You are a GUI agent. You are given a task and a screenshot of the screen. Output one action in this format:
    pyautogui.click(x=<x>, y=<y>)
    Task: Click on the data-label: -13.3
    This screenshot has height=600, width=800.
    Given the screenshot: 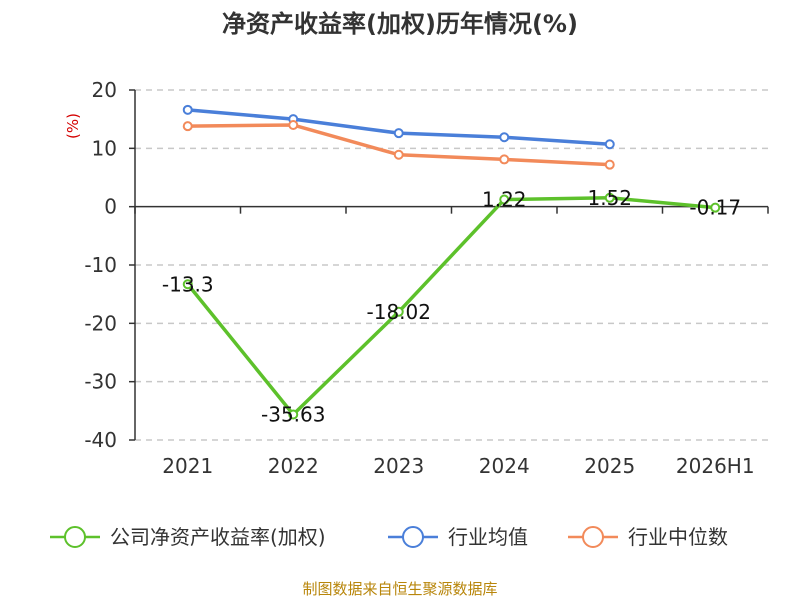 What is the action you would take?
    pyautogui.click(x=188, y=284)
    